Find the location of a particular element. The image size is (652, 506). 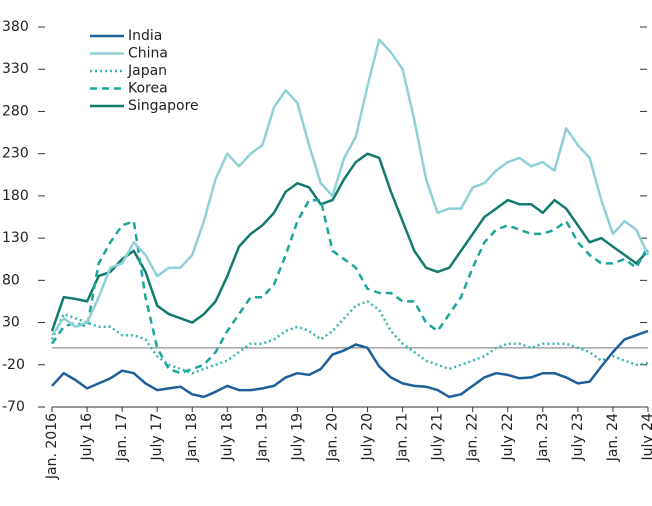

legend-label: Korea is located at coordinates (148, 89).